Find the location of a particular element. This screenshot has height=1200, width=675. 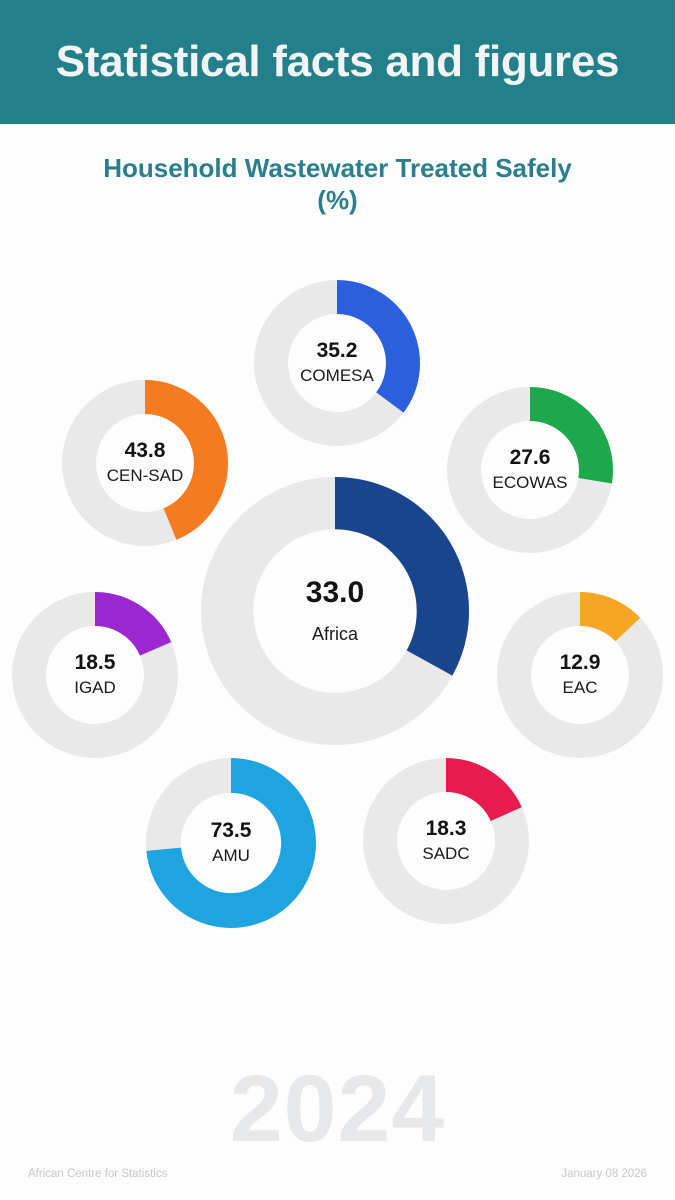

year-watermark: 2024 is located at coordinates (337, 1109).